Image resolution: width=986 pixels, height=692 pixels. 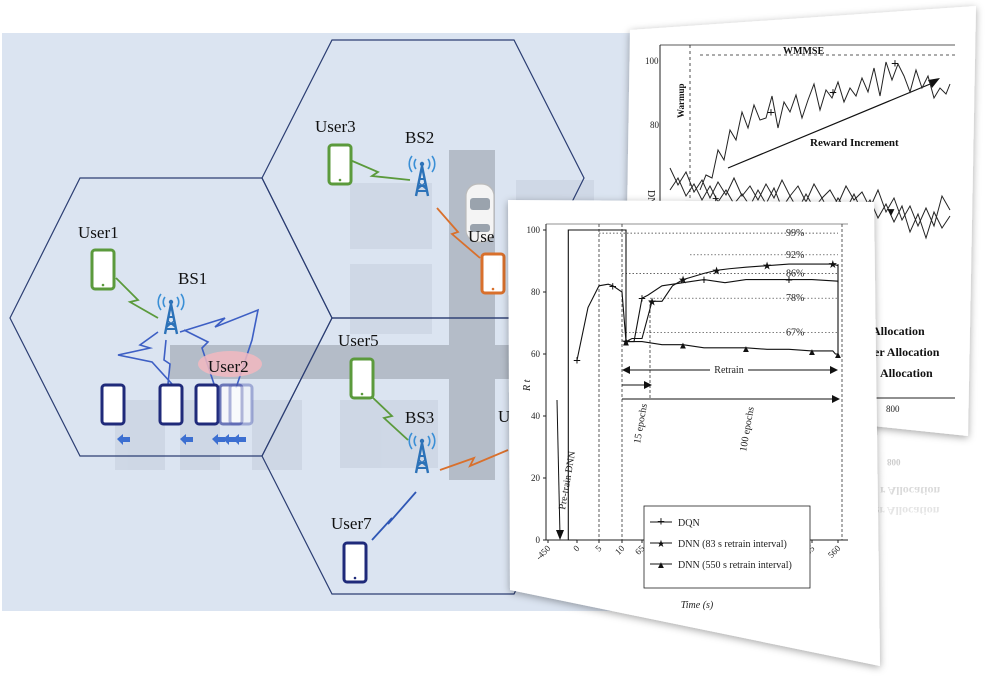 I want to click on y-tick-label: 20, so click(x=536, y=478).